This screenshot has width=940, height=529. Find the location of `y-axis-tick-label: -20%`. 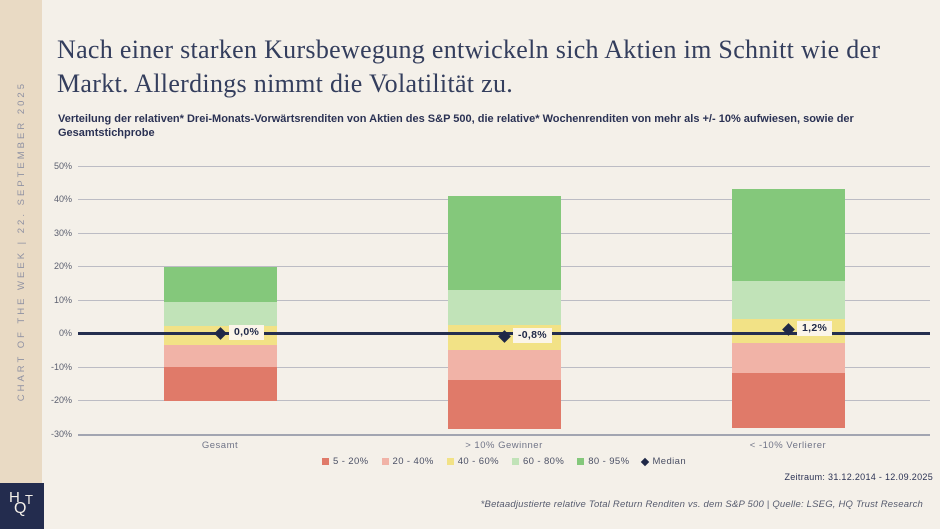

y-axis-tick-label: -20% is located at coordinates (61, 400).